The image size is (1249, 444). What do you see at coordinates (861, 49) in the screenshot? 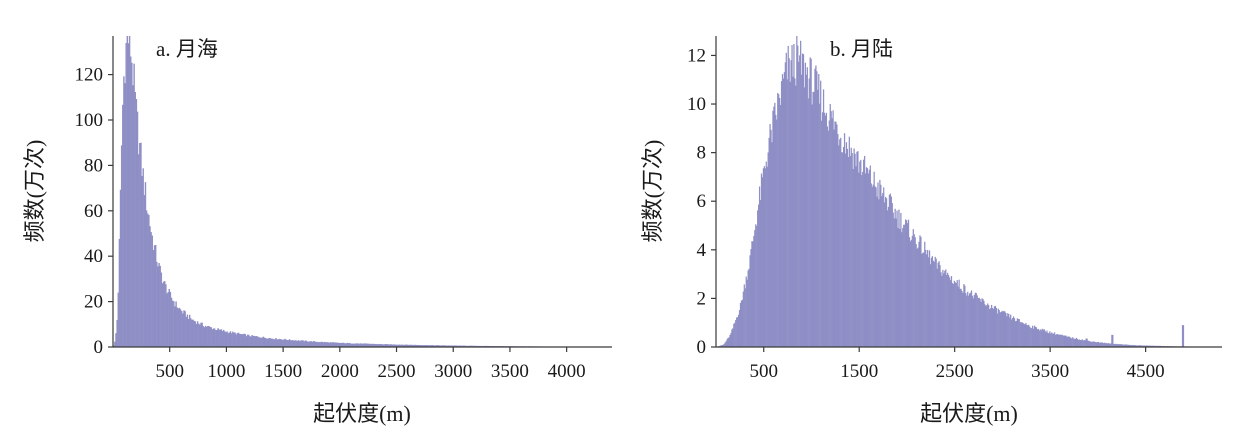
I see `chart-title-b: b. 月陆` at bounding box center [861, 49].